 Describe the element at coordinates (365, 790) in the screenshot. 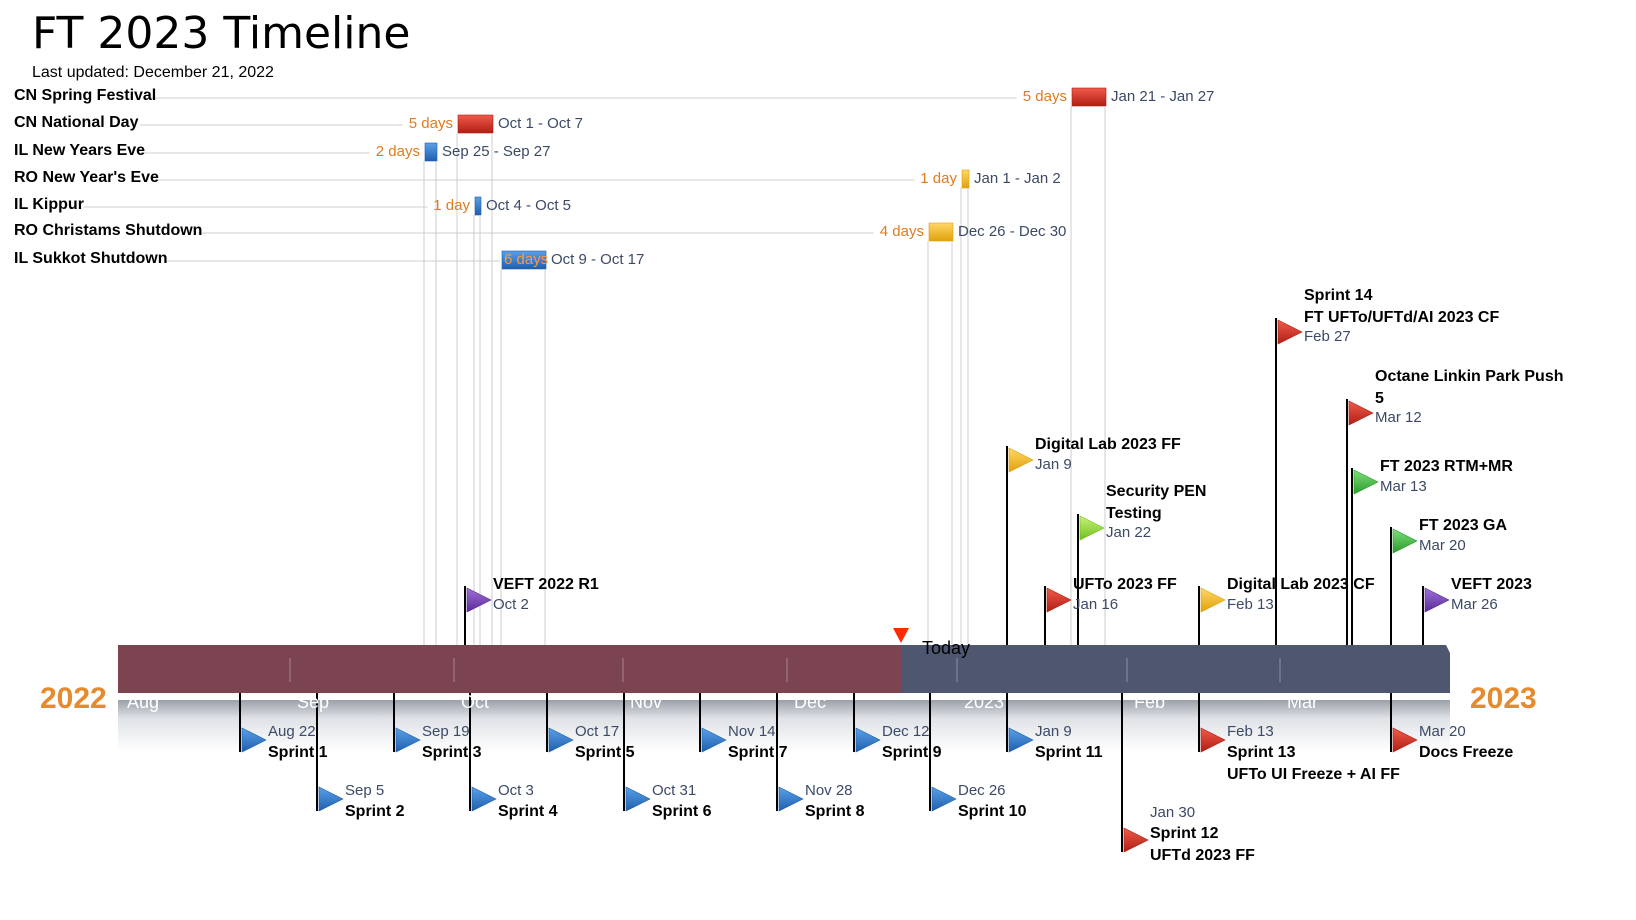

I see `milestone-date: Sep 5` at that location.